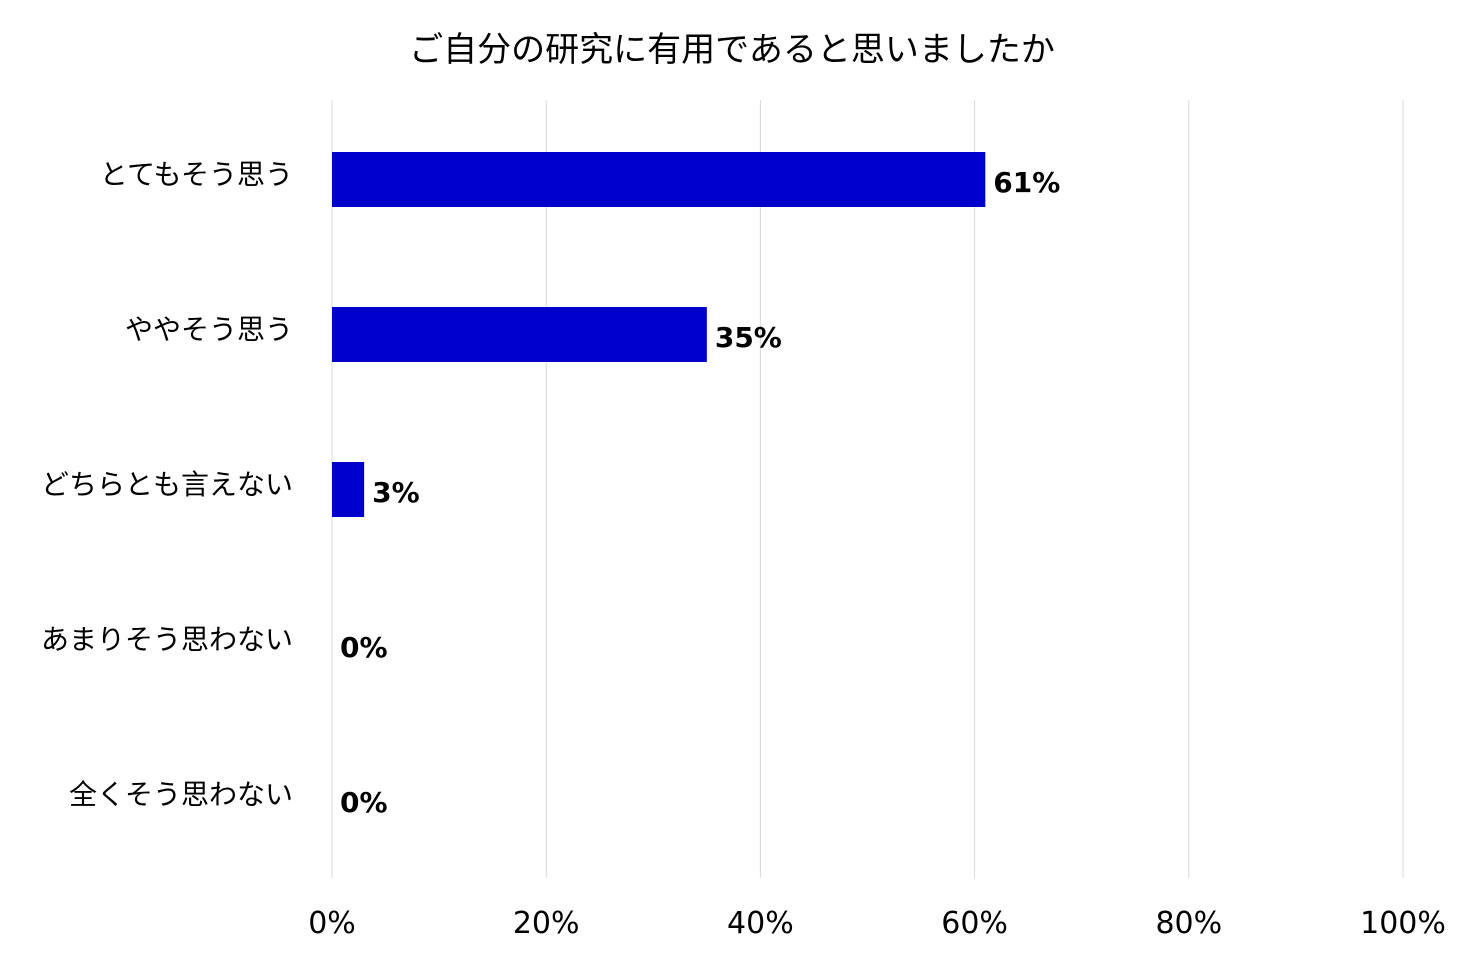  Describe the element at coordinates (167, 639) in the screenshot. I see `category-label: あまりそう思わない` at that location.